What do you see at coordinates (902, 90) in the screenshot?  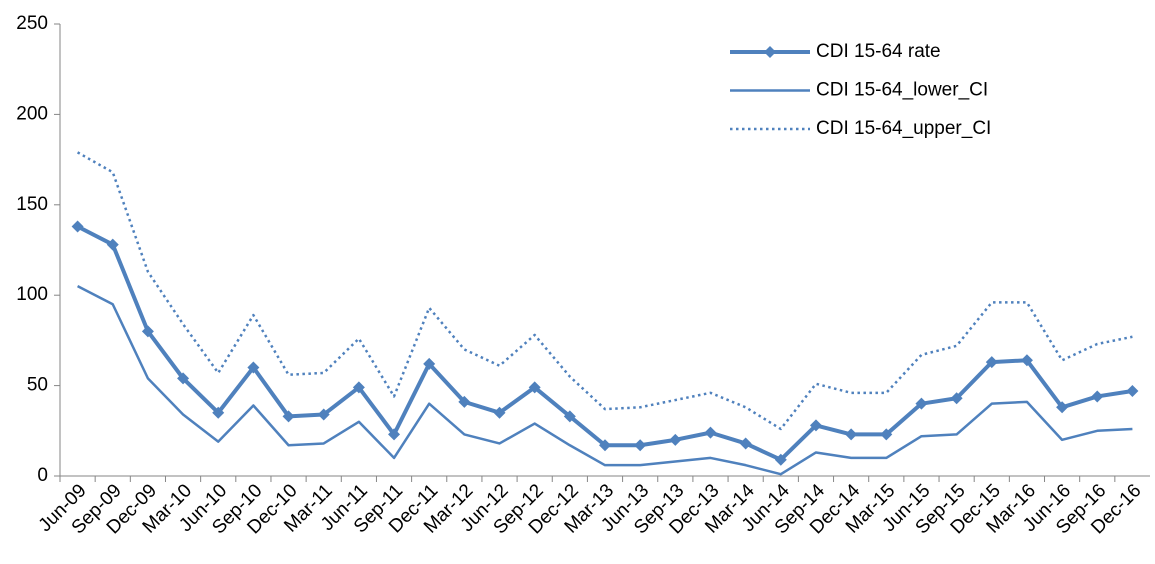 I see `legend-label: CDI 15-64_lower_CI` at bounding box center [902, 90].